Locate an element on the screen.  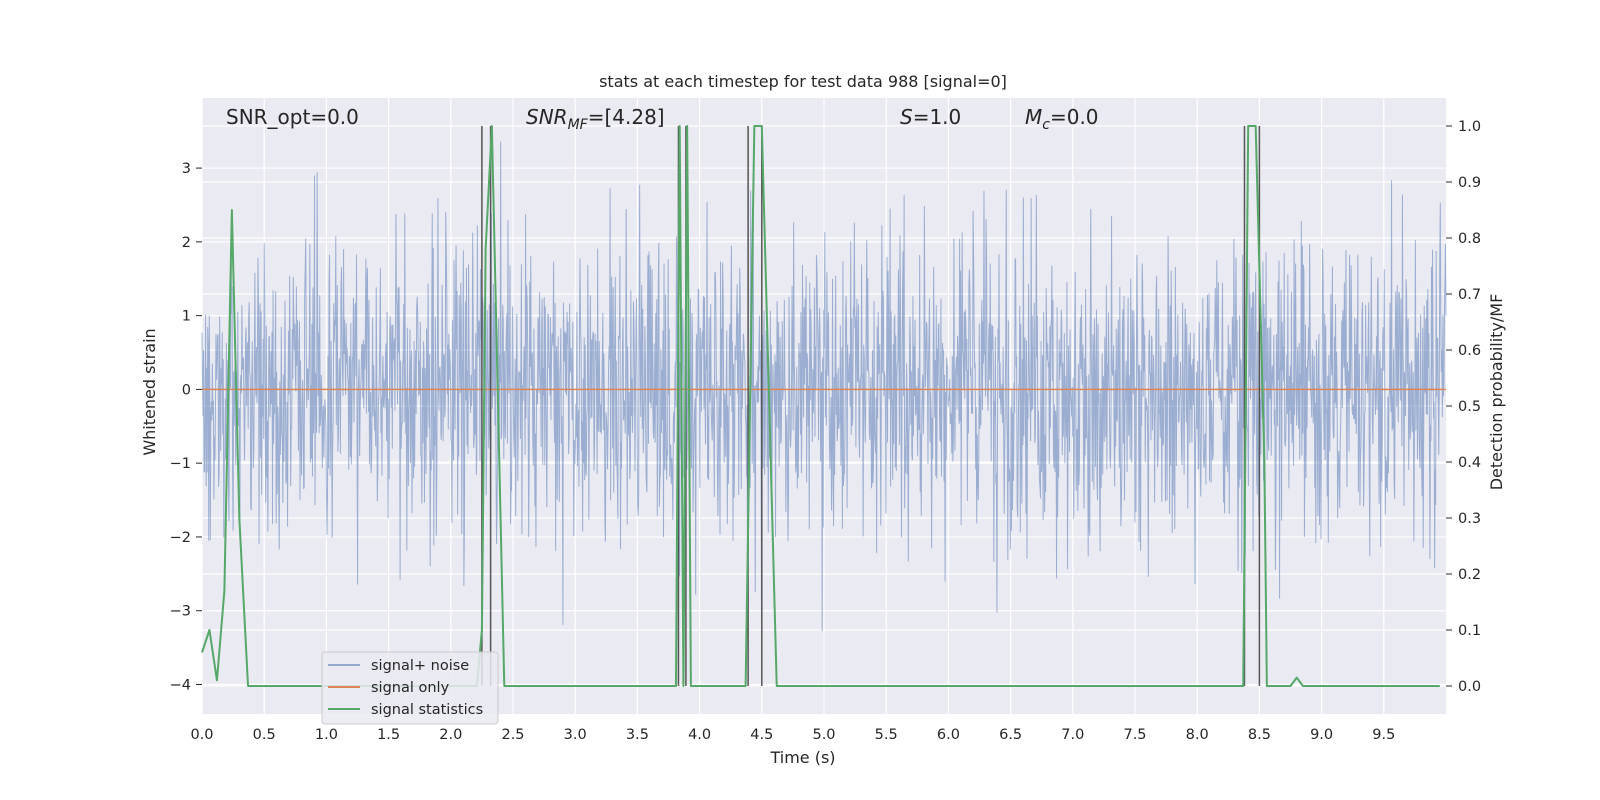
annotation-snr-opt: SNR_opt=0.0 is located at coordinates (292, 117).